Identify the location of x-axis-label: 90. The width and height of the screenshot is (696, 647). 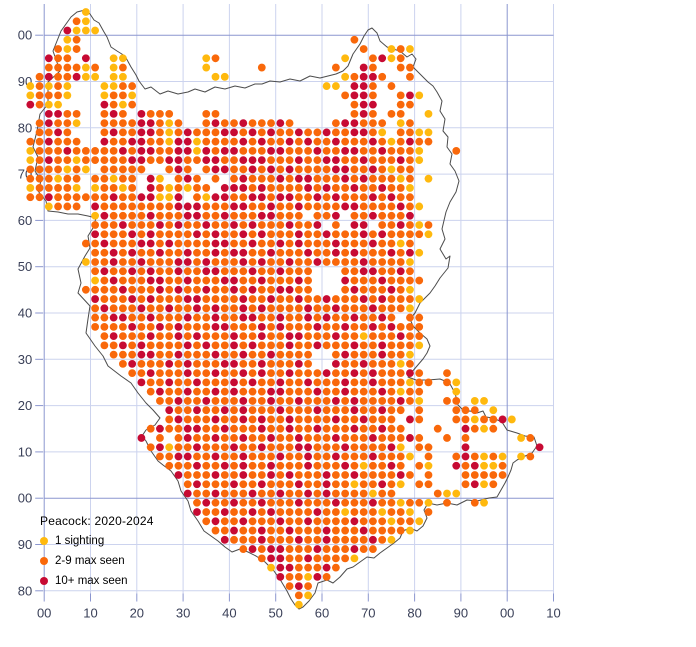
(461, 613).